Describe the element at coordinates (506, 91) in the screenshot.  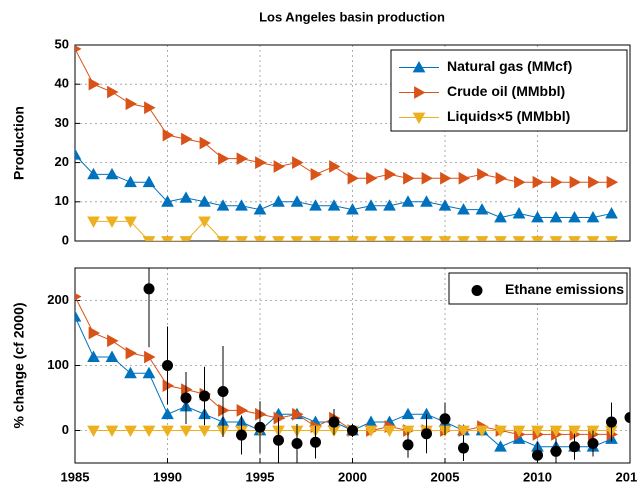
I see `legend-label: Crude oil (MMbbl)` at that location.